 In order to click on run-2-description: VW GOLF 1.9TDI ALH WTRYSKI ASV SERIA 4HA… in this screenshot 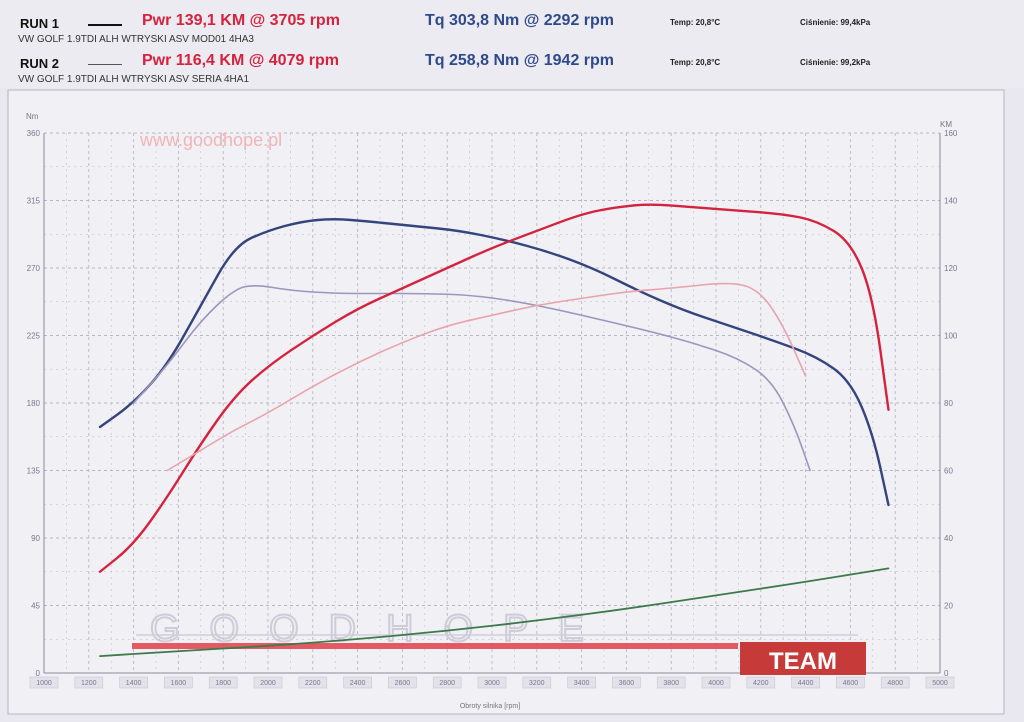, I will do `click(134, 79)`.